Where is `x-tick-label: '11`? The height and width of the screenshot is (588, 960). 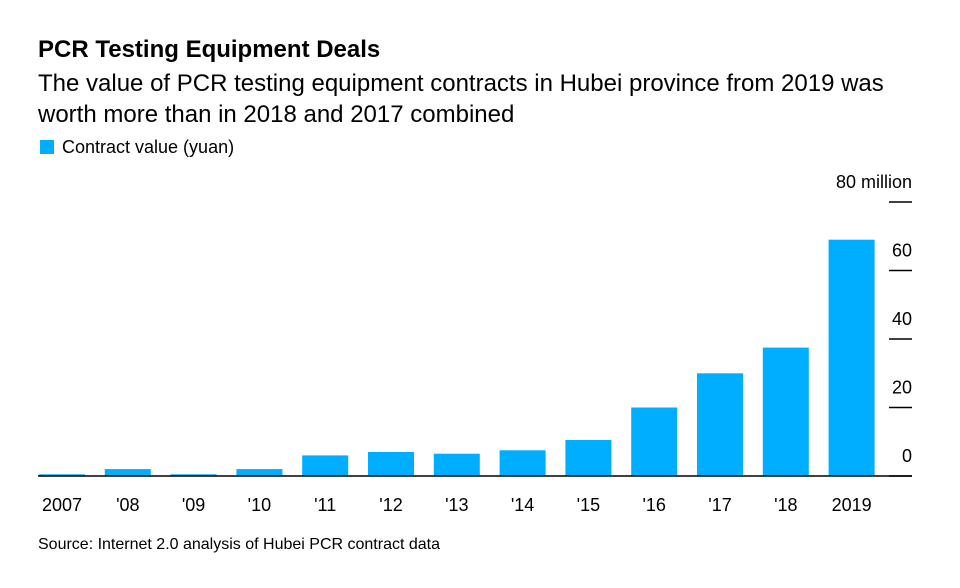
x-tick-label: '11 is located at coordinates (325, 505).